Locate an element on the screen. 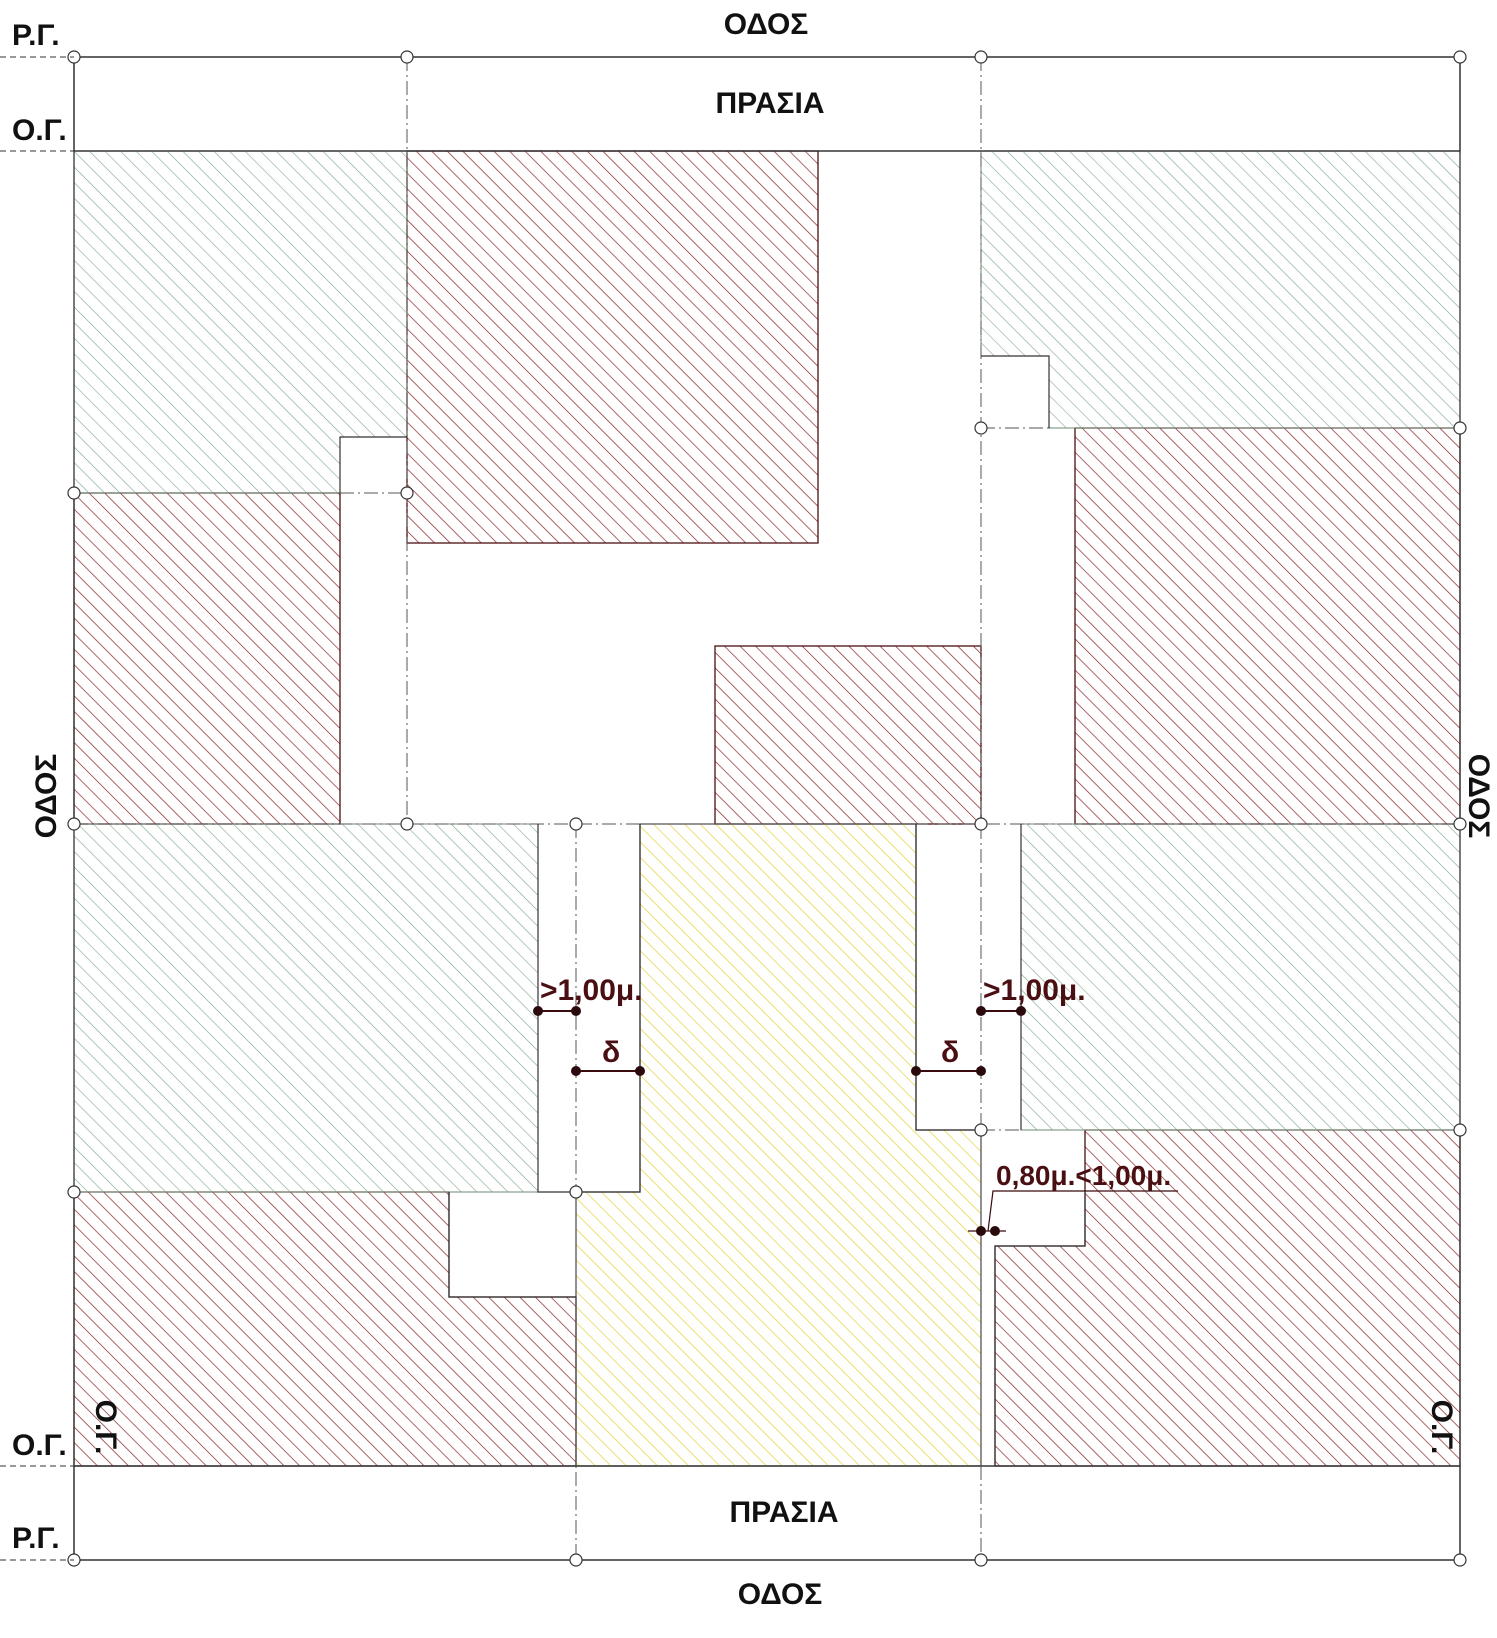 The width and height of the screenshot is (1497, 1638). building-left-middle is located at coordinates (207, 658).